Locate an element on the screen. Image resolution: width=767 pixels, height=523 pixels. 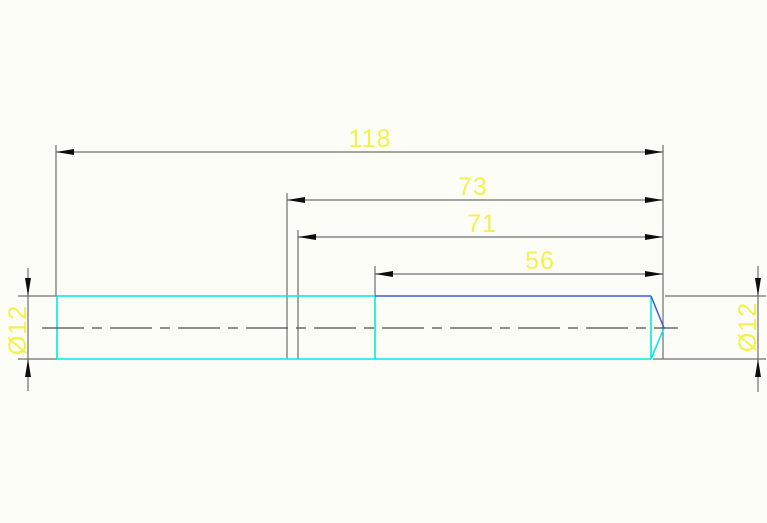
arrow-dia-left-bottom is located at coordinates (28, 368).